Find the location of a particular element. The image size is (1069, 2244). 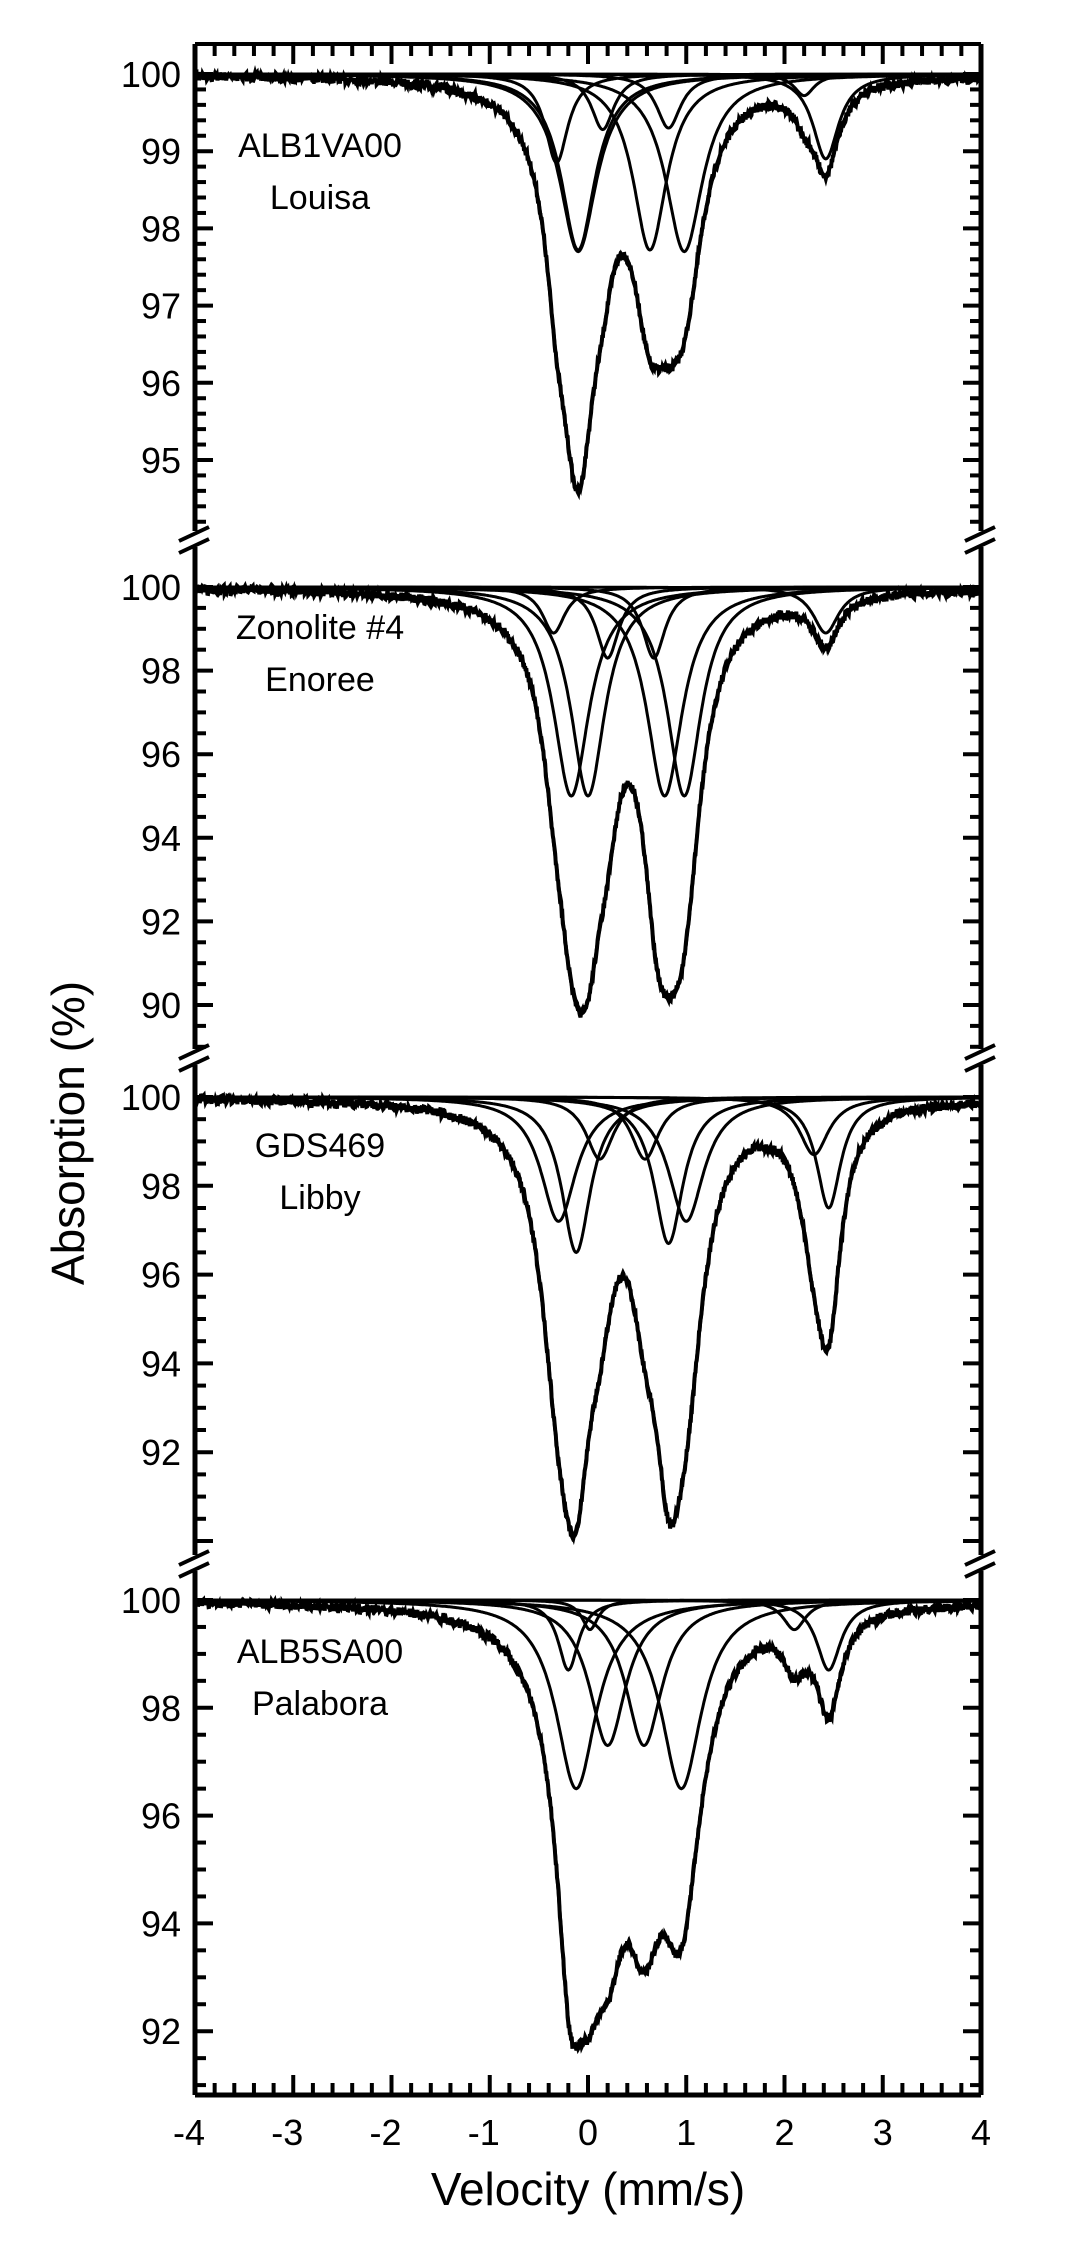

sample-name: ALB5SA00 is located at coordinates (320, 1652).